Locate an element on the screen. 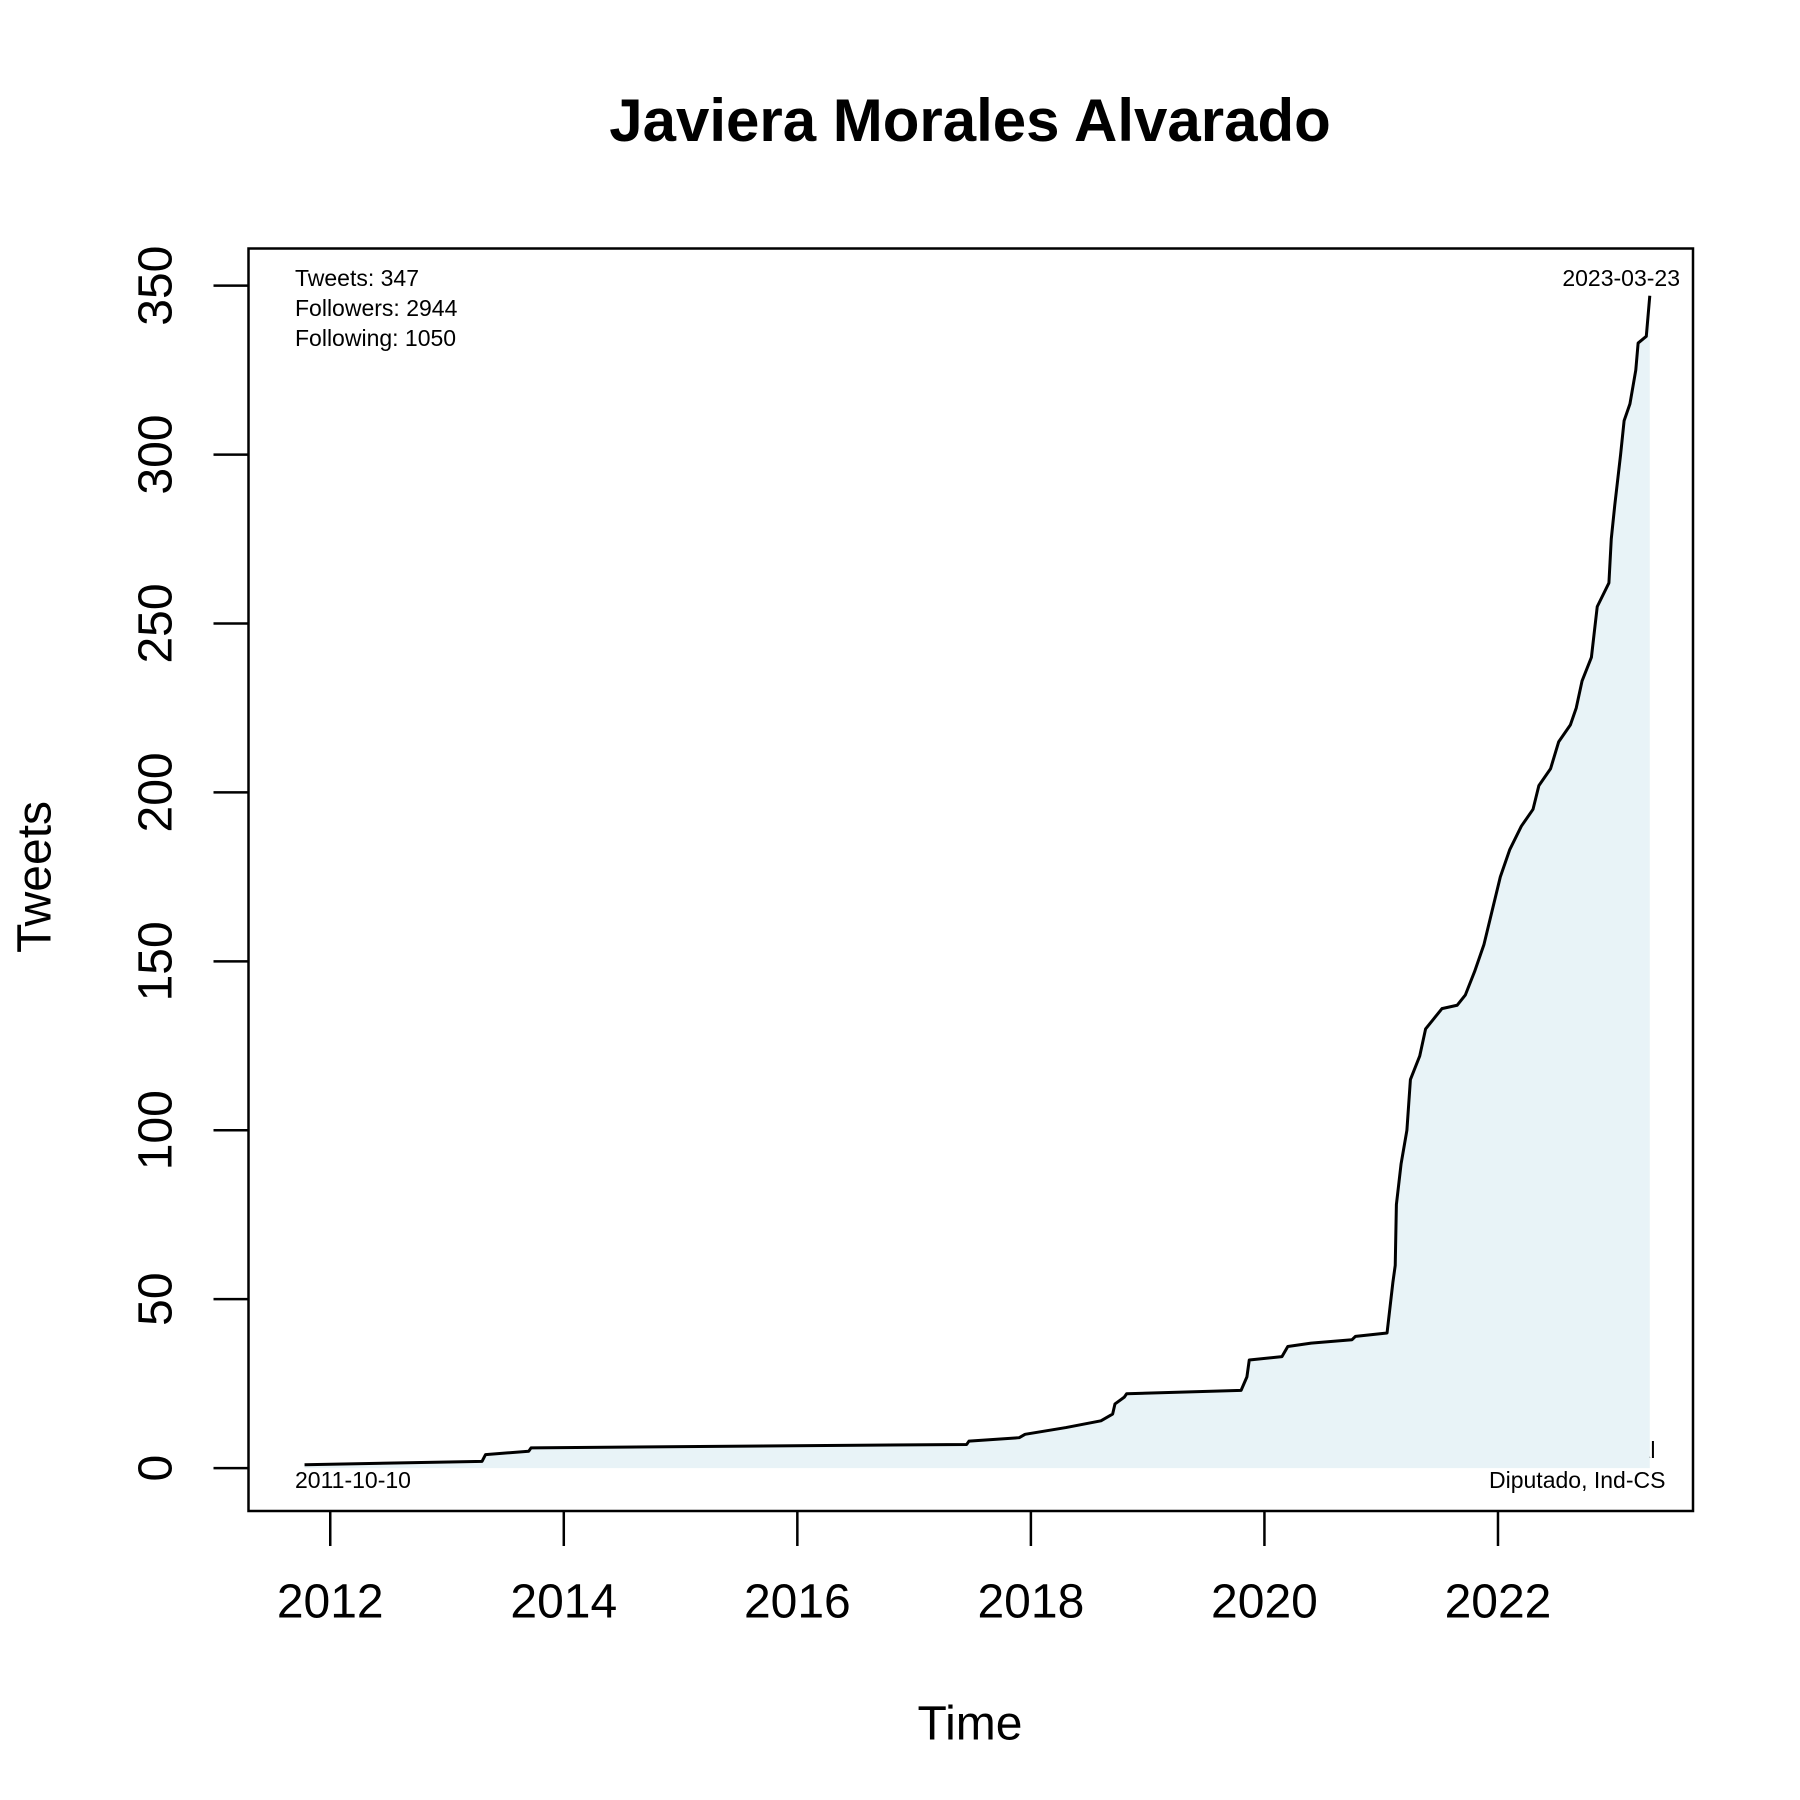 Image resolution: width=1800 pixels, height=1800 pixels. x-tick-label: 2022 is located at coordinates (1498, 1602).